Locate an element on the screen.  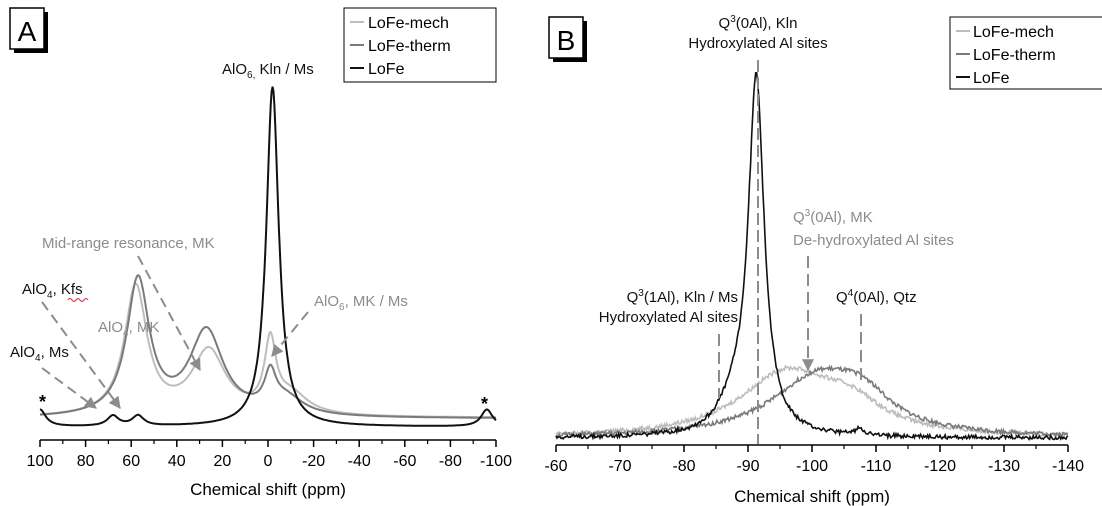
panel-a-annotation-alo4-kfs: AlO4, Kfs is located at coordinates (52, 291).